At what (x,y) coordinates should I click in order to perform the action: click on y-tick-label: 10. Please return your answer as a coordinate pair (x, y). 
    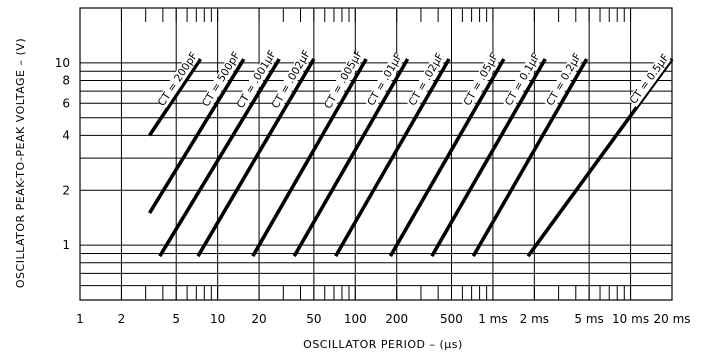
    Looking at the image, I should click on (62, 63).